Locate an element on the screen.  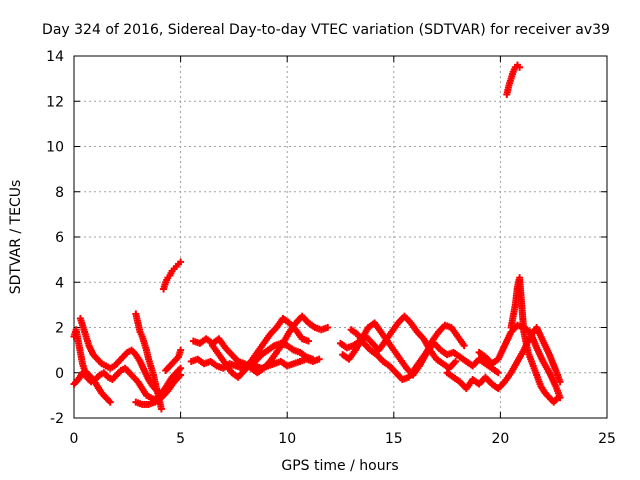
y-tick-label: 4 is located at coordinates (59, 283).